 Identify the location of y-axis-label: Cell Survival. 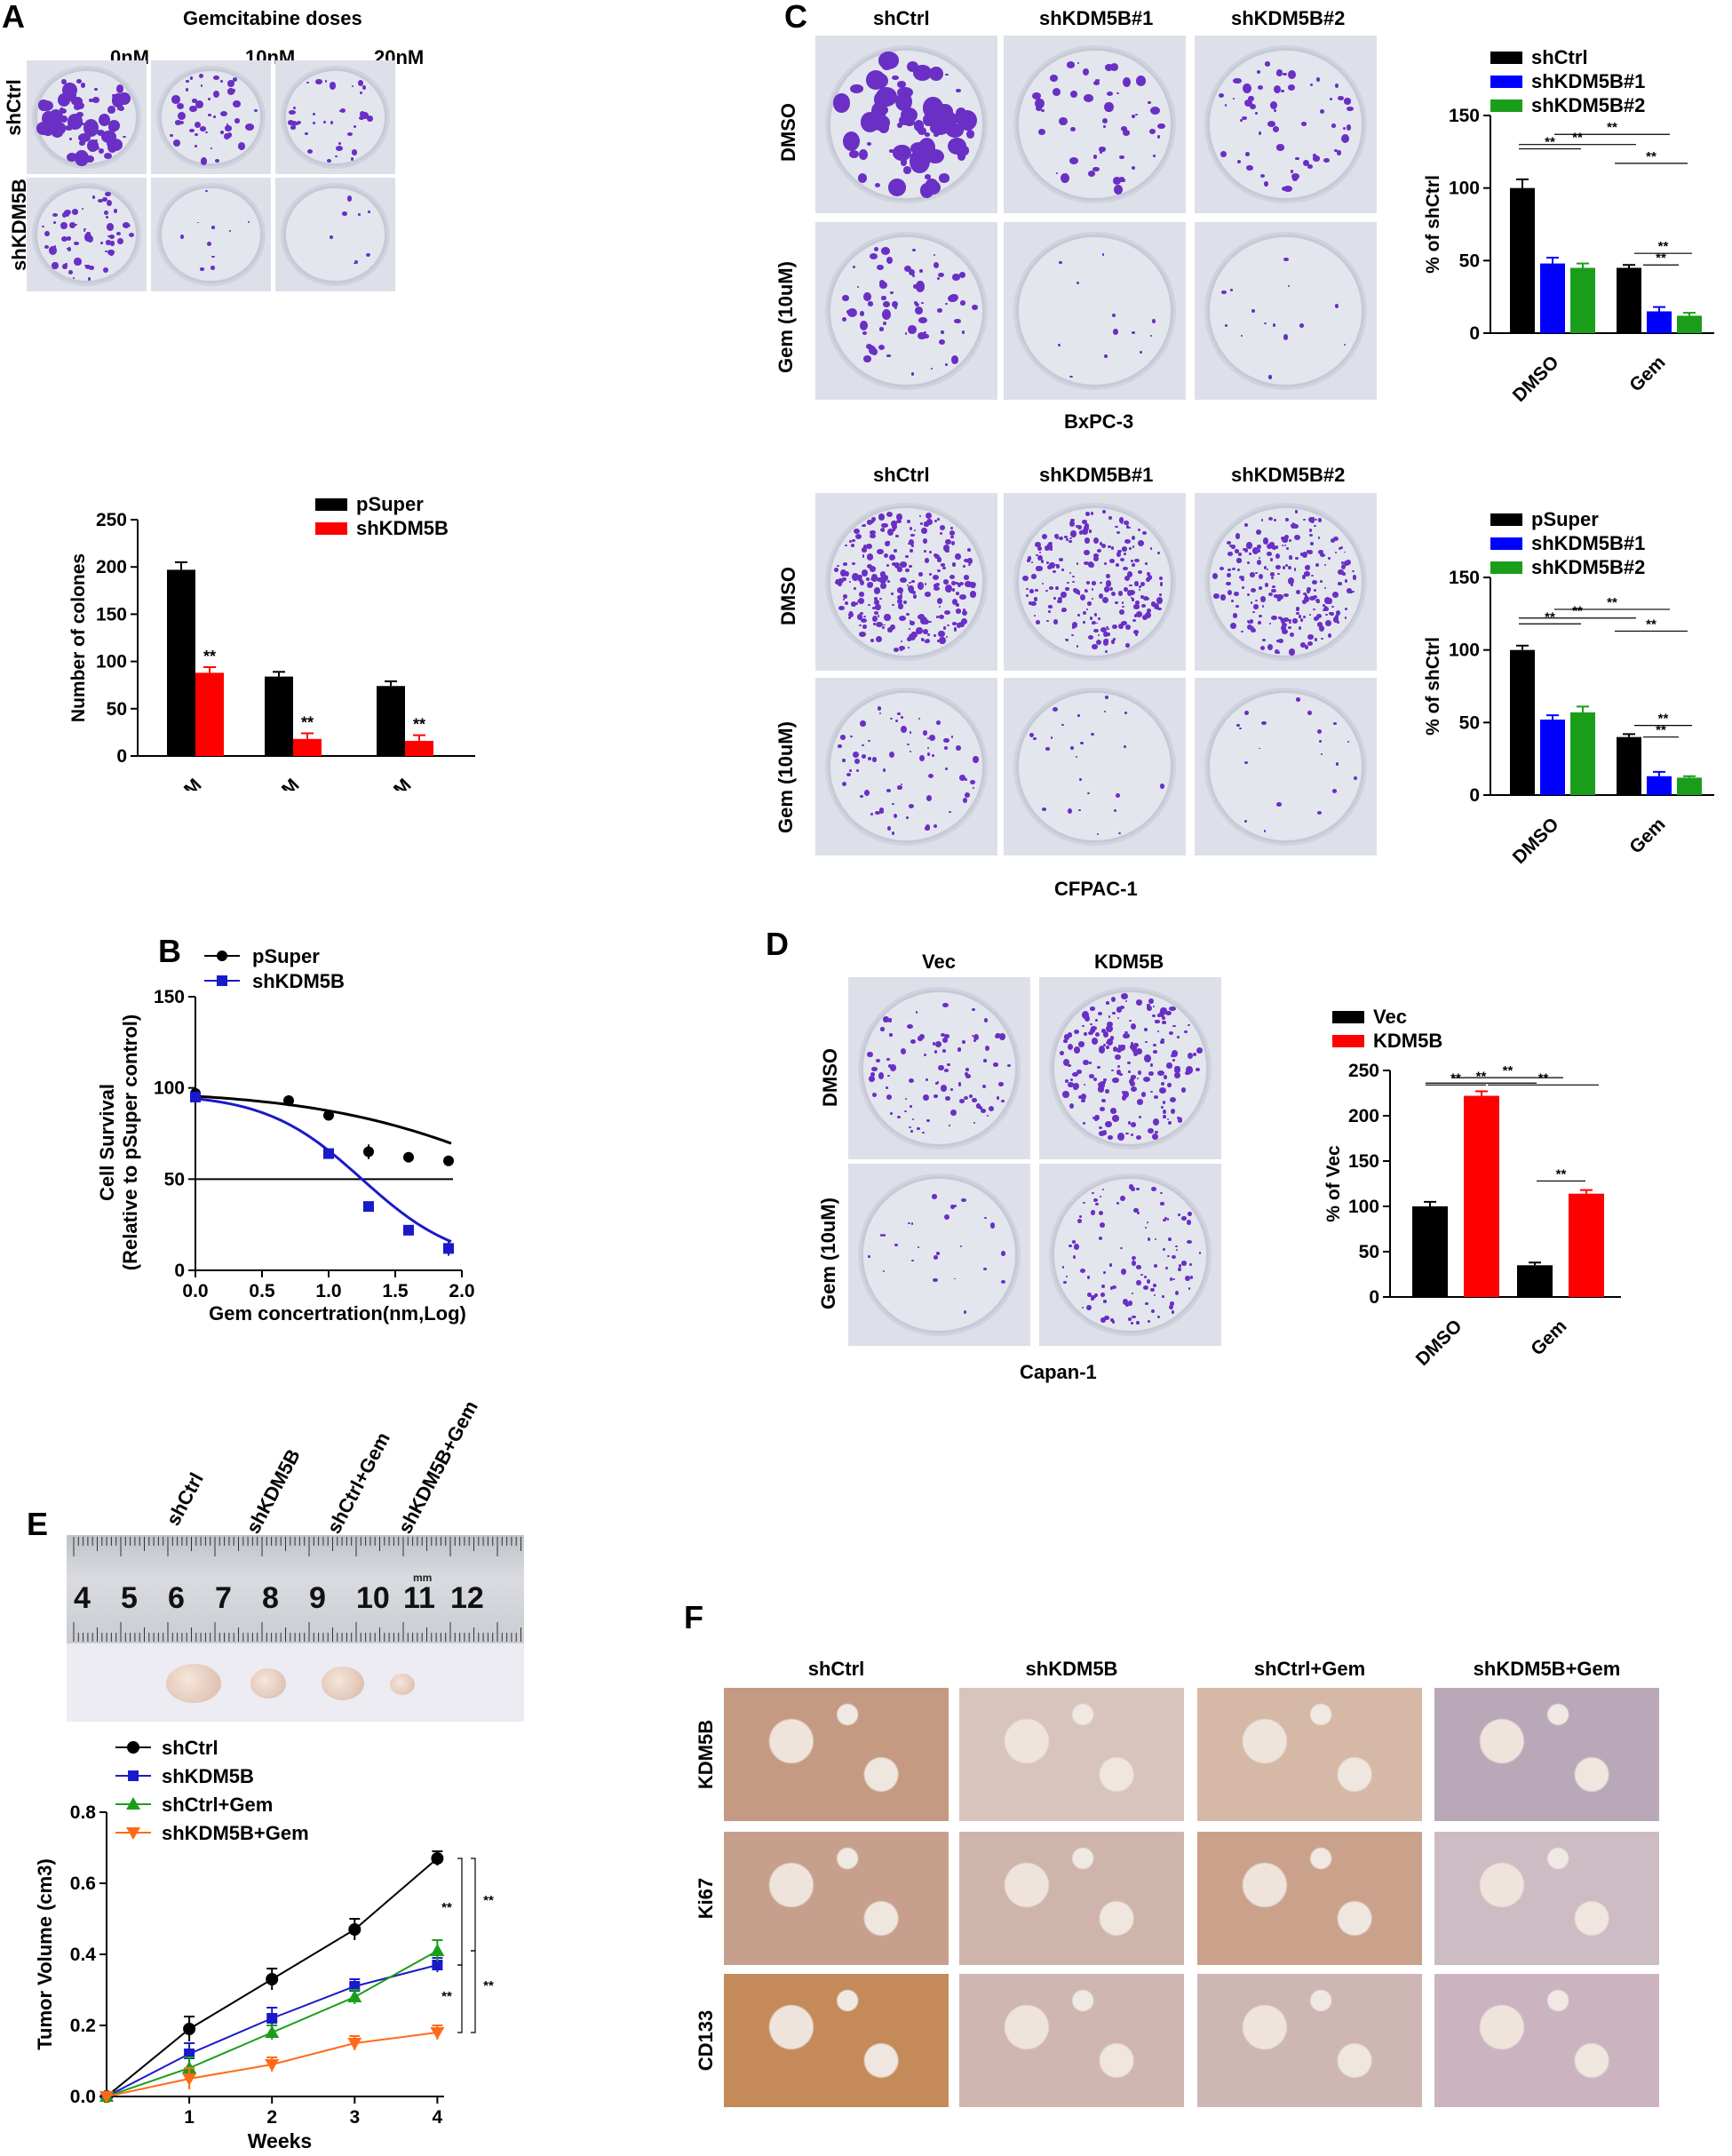
(107, 1142).